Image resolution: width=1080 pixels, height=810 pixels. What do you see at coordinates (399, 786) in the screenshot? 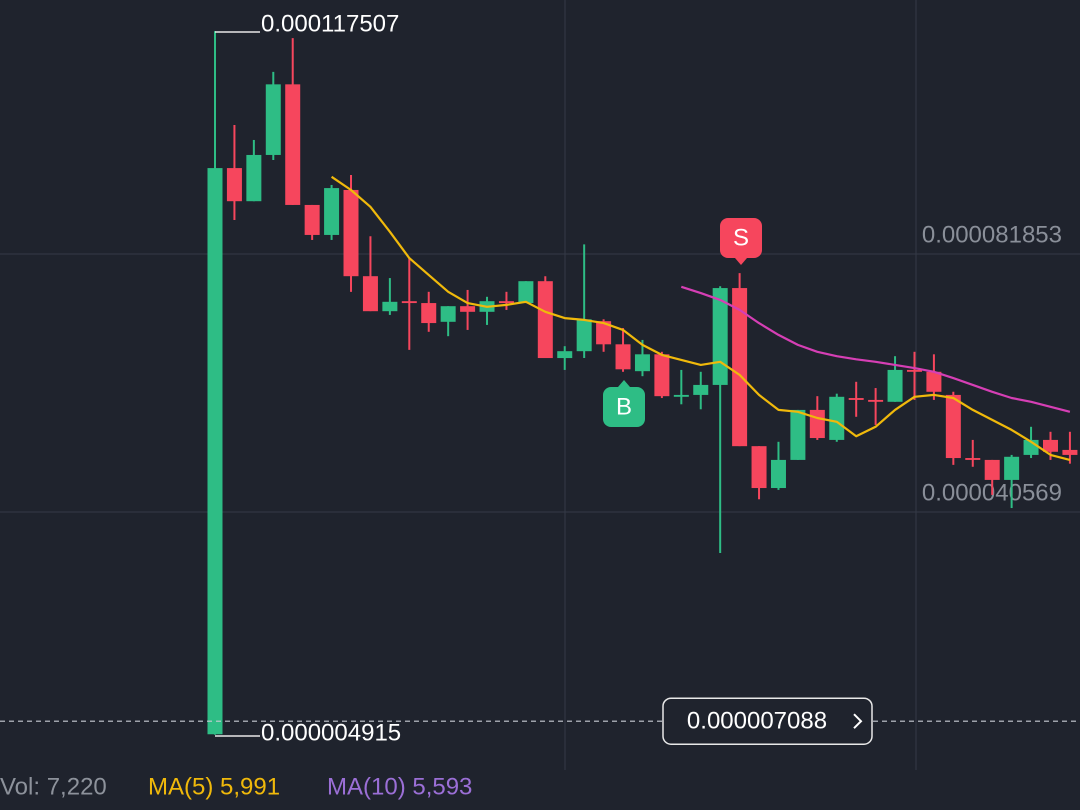
I see `volume-legend-item: MA(10) 5,593` at bounding box center [399, 786].